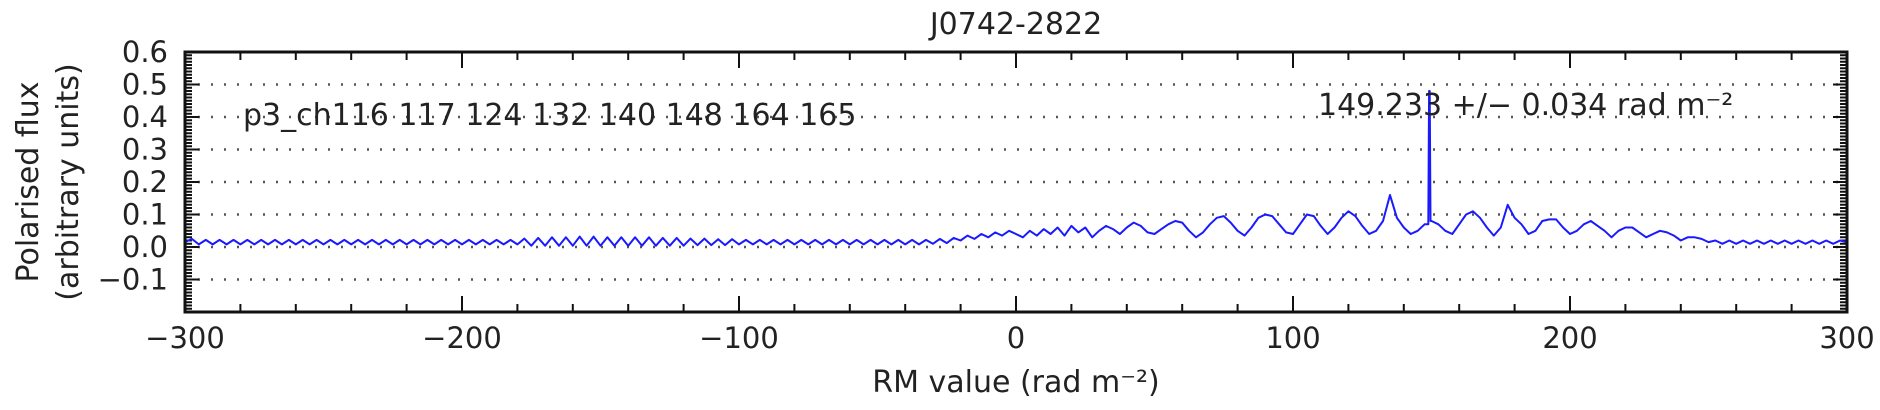 This screenshot has height=410, width=1880. What do you see at coordinates (1292, 338) in the screenshot?
I see `x-tick-label: 100` at bounding box center [1292, 338].